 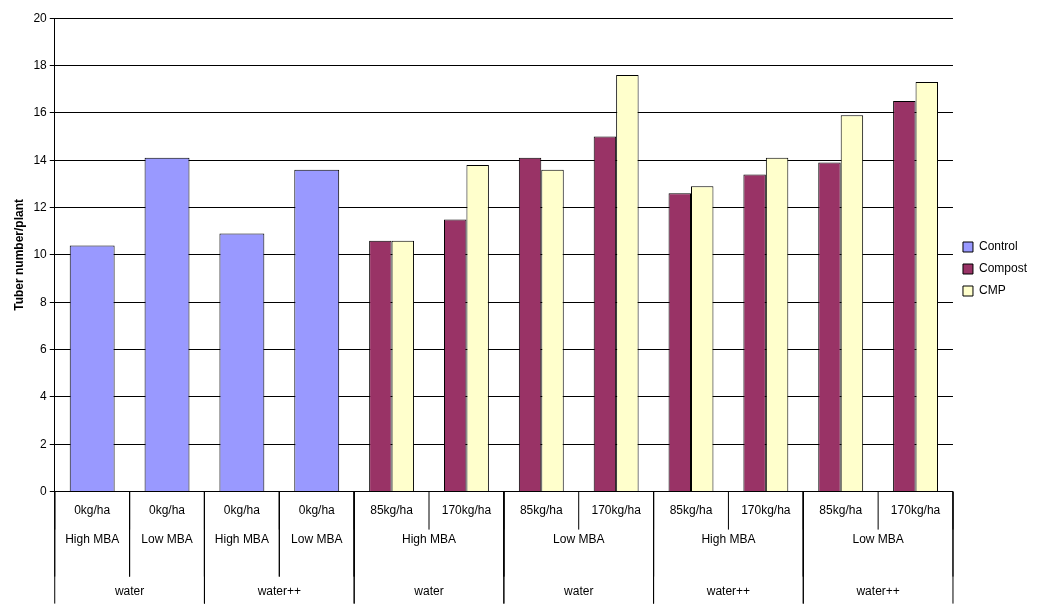 I want to click on legend-label: Control, so click(x=998, y=246).